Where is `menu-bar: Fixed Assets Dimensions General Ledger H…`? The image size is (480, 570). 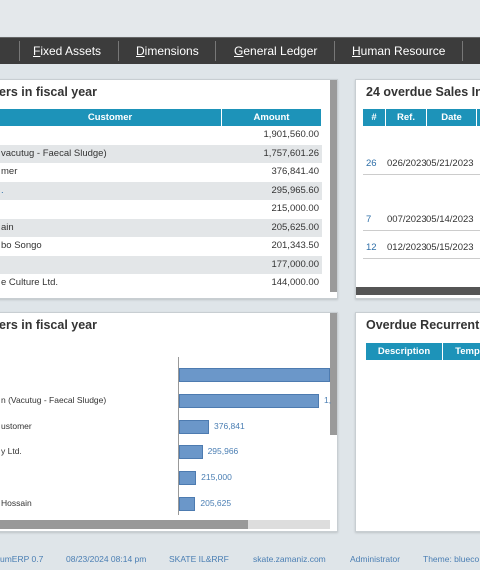
menu-bar: Fixed Assets Dimensions General Ledger H… is located at coordinates (240, 50).